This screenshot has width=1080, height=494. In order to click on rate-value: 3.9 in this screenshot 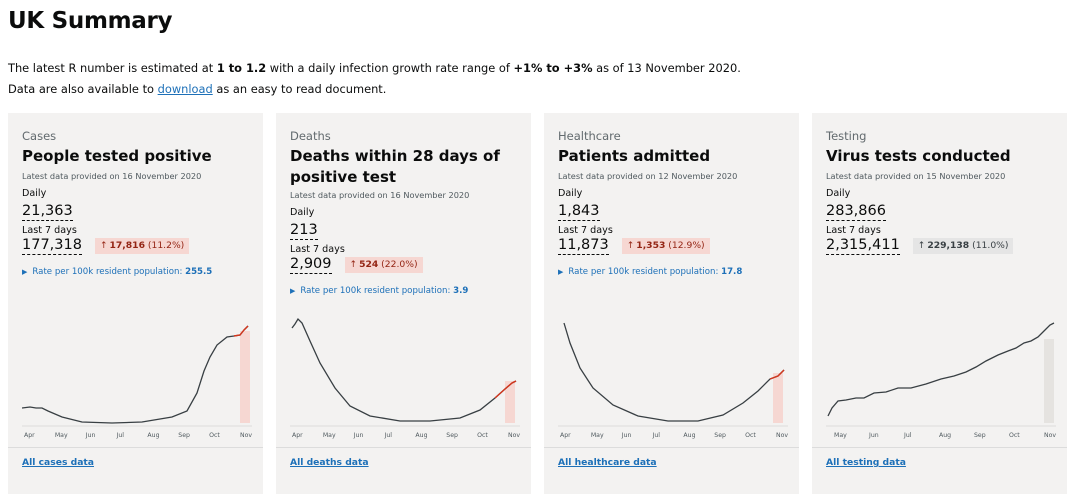, I will do `click(461, 291)`.